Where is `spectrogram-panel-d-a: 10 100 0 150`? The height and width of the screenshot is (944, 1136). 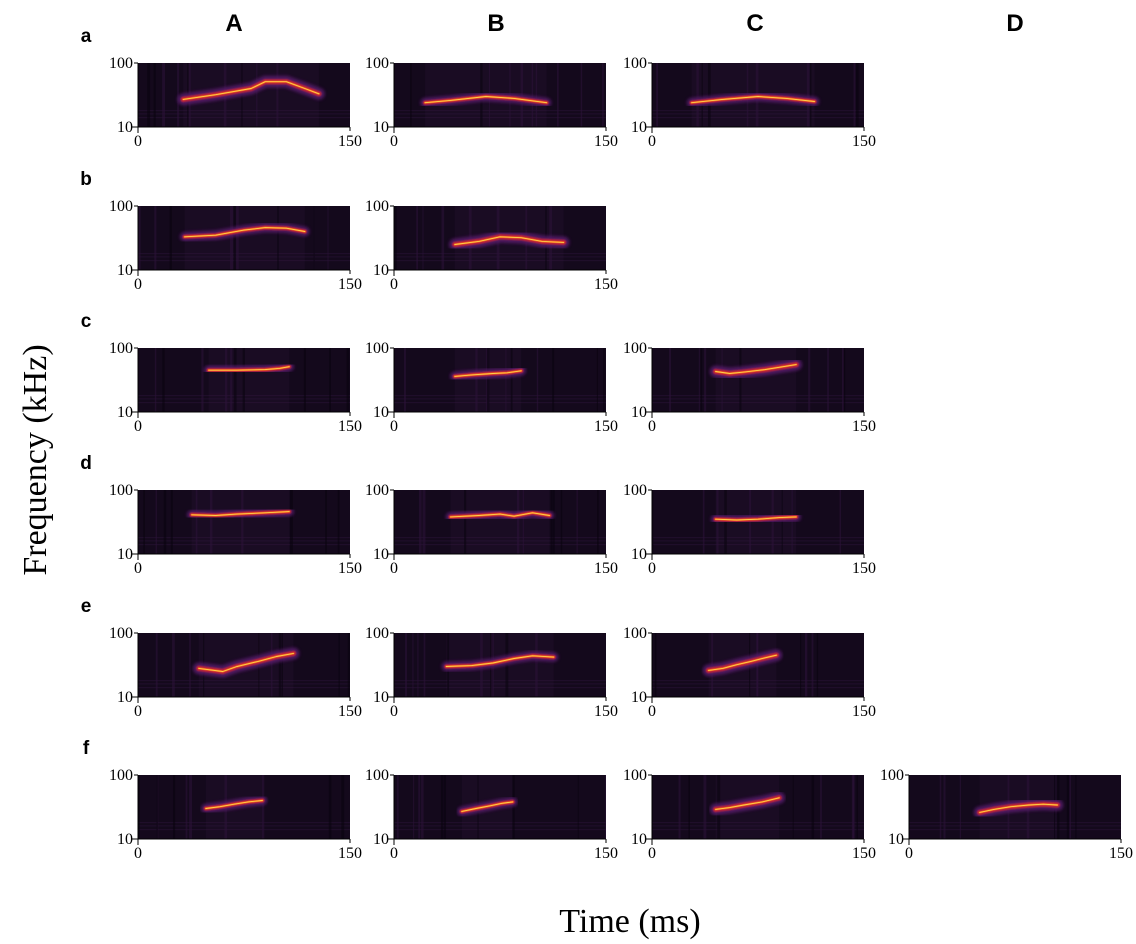 spectrogram-panel-d-a: 10 100 0 150 is located at coordinates (235, 529).